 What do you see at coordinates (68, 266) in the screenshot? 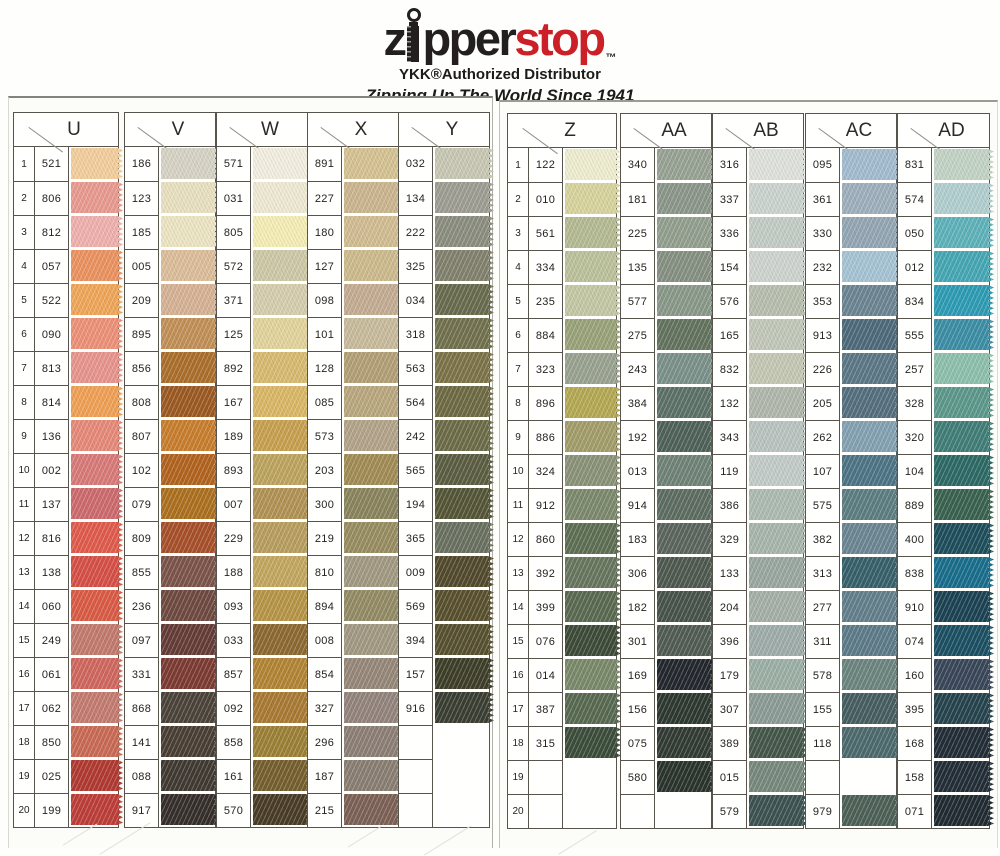
I see `color-row: 4 057` at bounding box center [68, 266].